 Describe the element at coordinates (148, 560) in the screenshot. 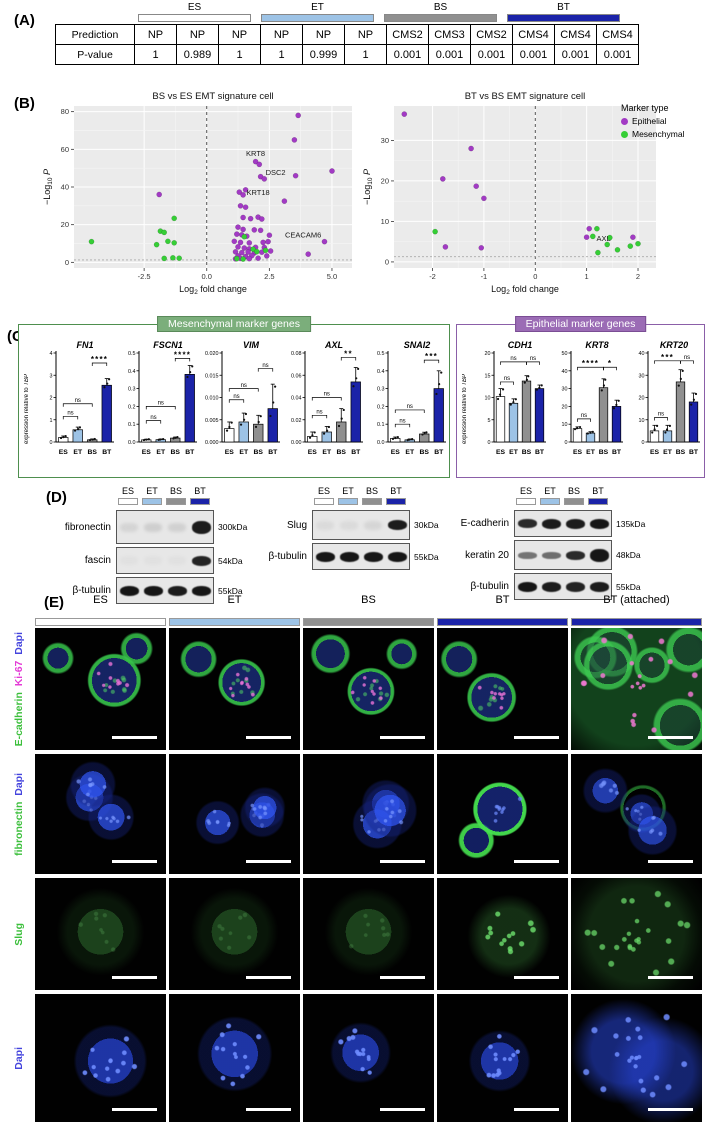

I see `blot-row: fascin 54kDa` at that location.